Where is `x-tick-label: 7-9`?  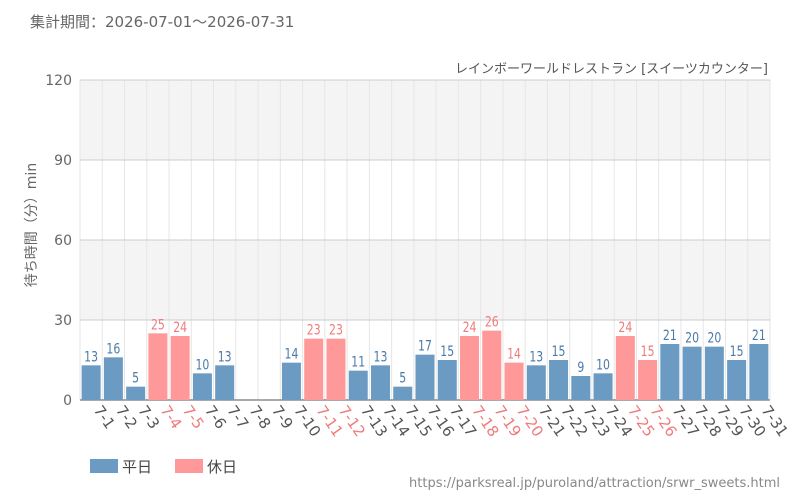 x-tick-label: 7-9 is located at coordinates (282, 417).